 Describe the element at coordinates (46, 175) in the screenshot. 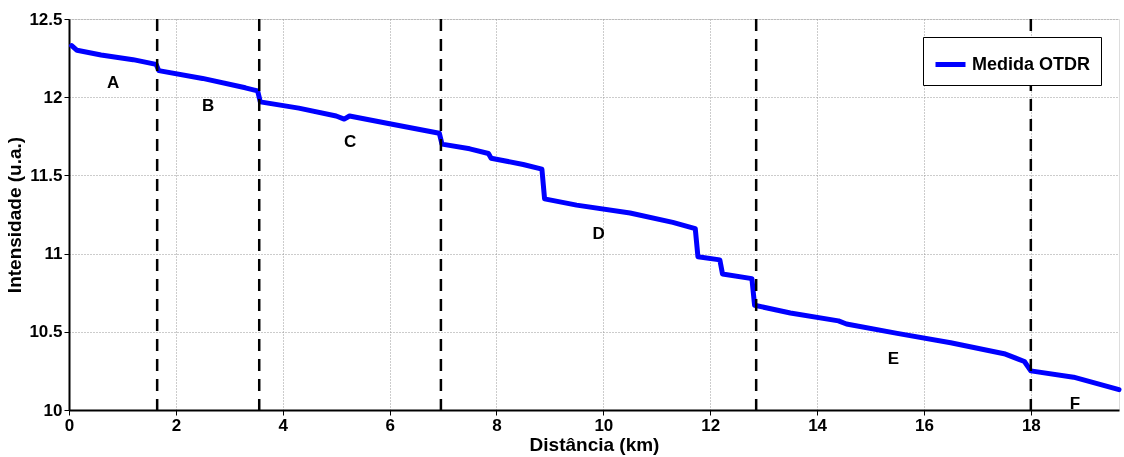

I see `y-tick-label: 11.5` at that location.